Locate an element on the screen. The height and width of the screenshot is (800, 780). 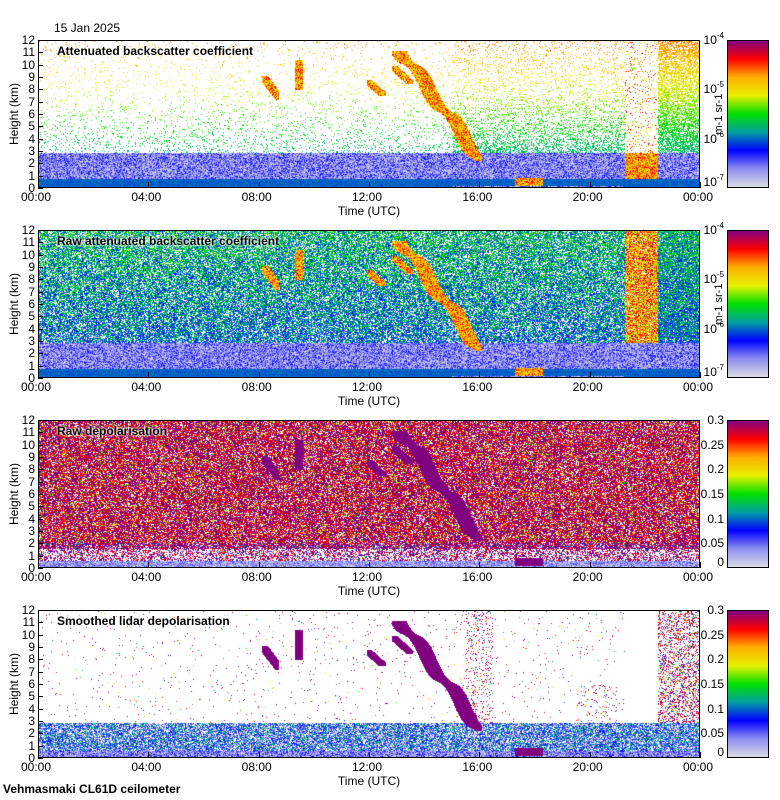
colorbar-tick-label: 0.1 is located at coordinates (715, 708).